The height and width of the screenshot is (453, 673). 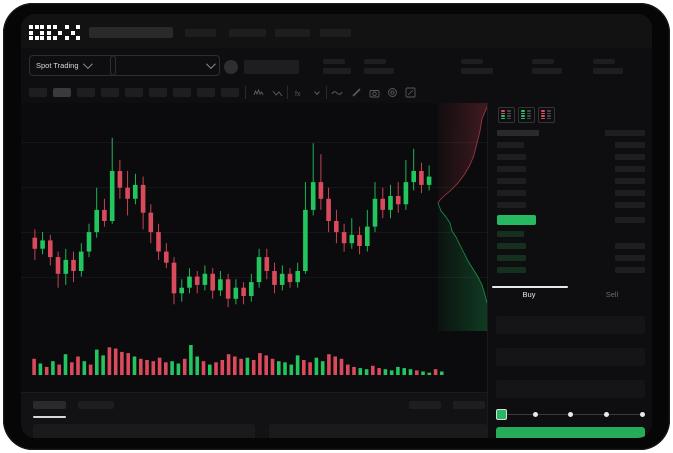 I want to click on stat-4-value, so click(x=547, y=71).